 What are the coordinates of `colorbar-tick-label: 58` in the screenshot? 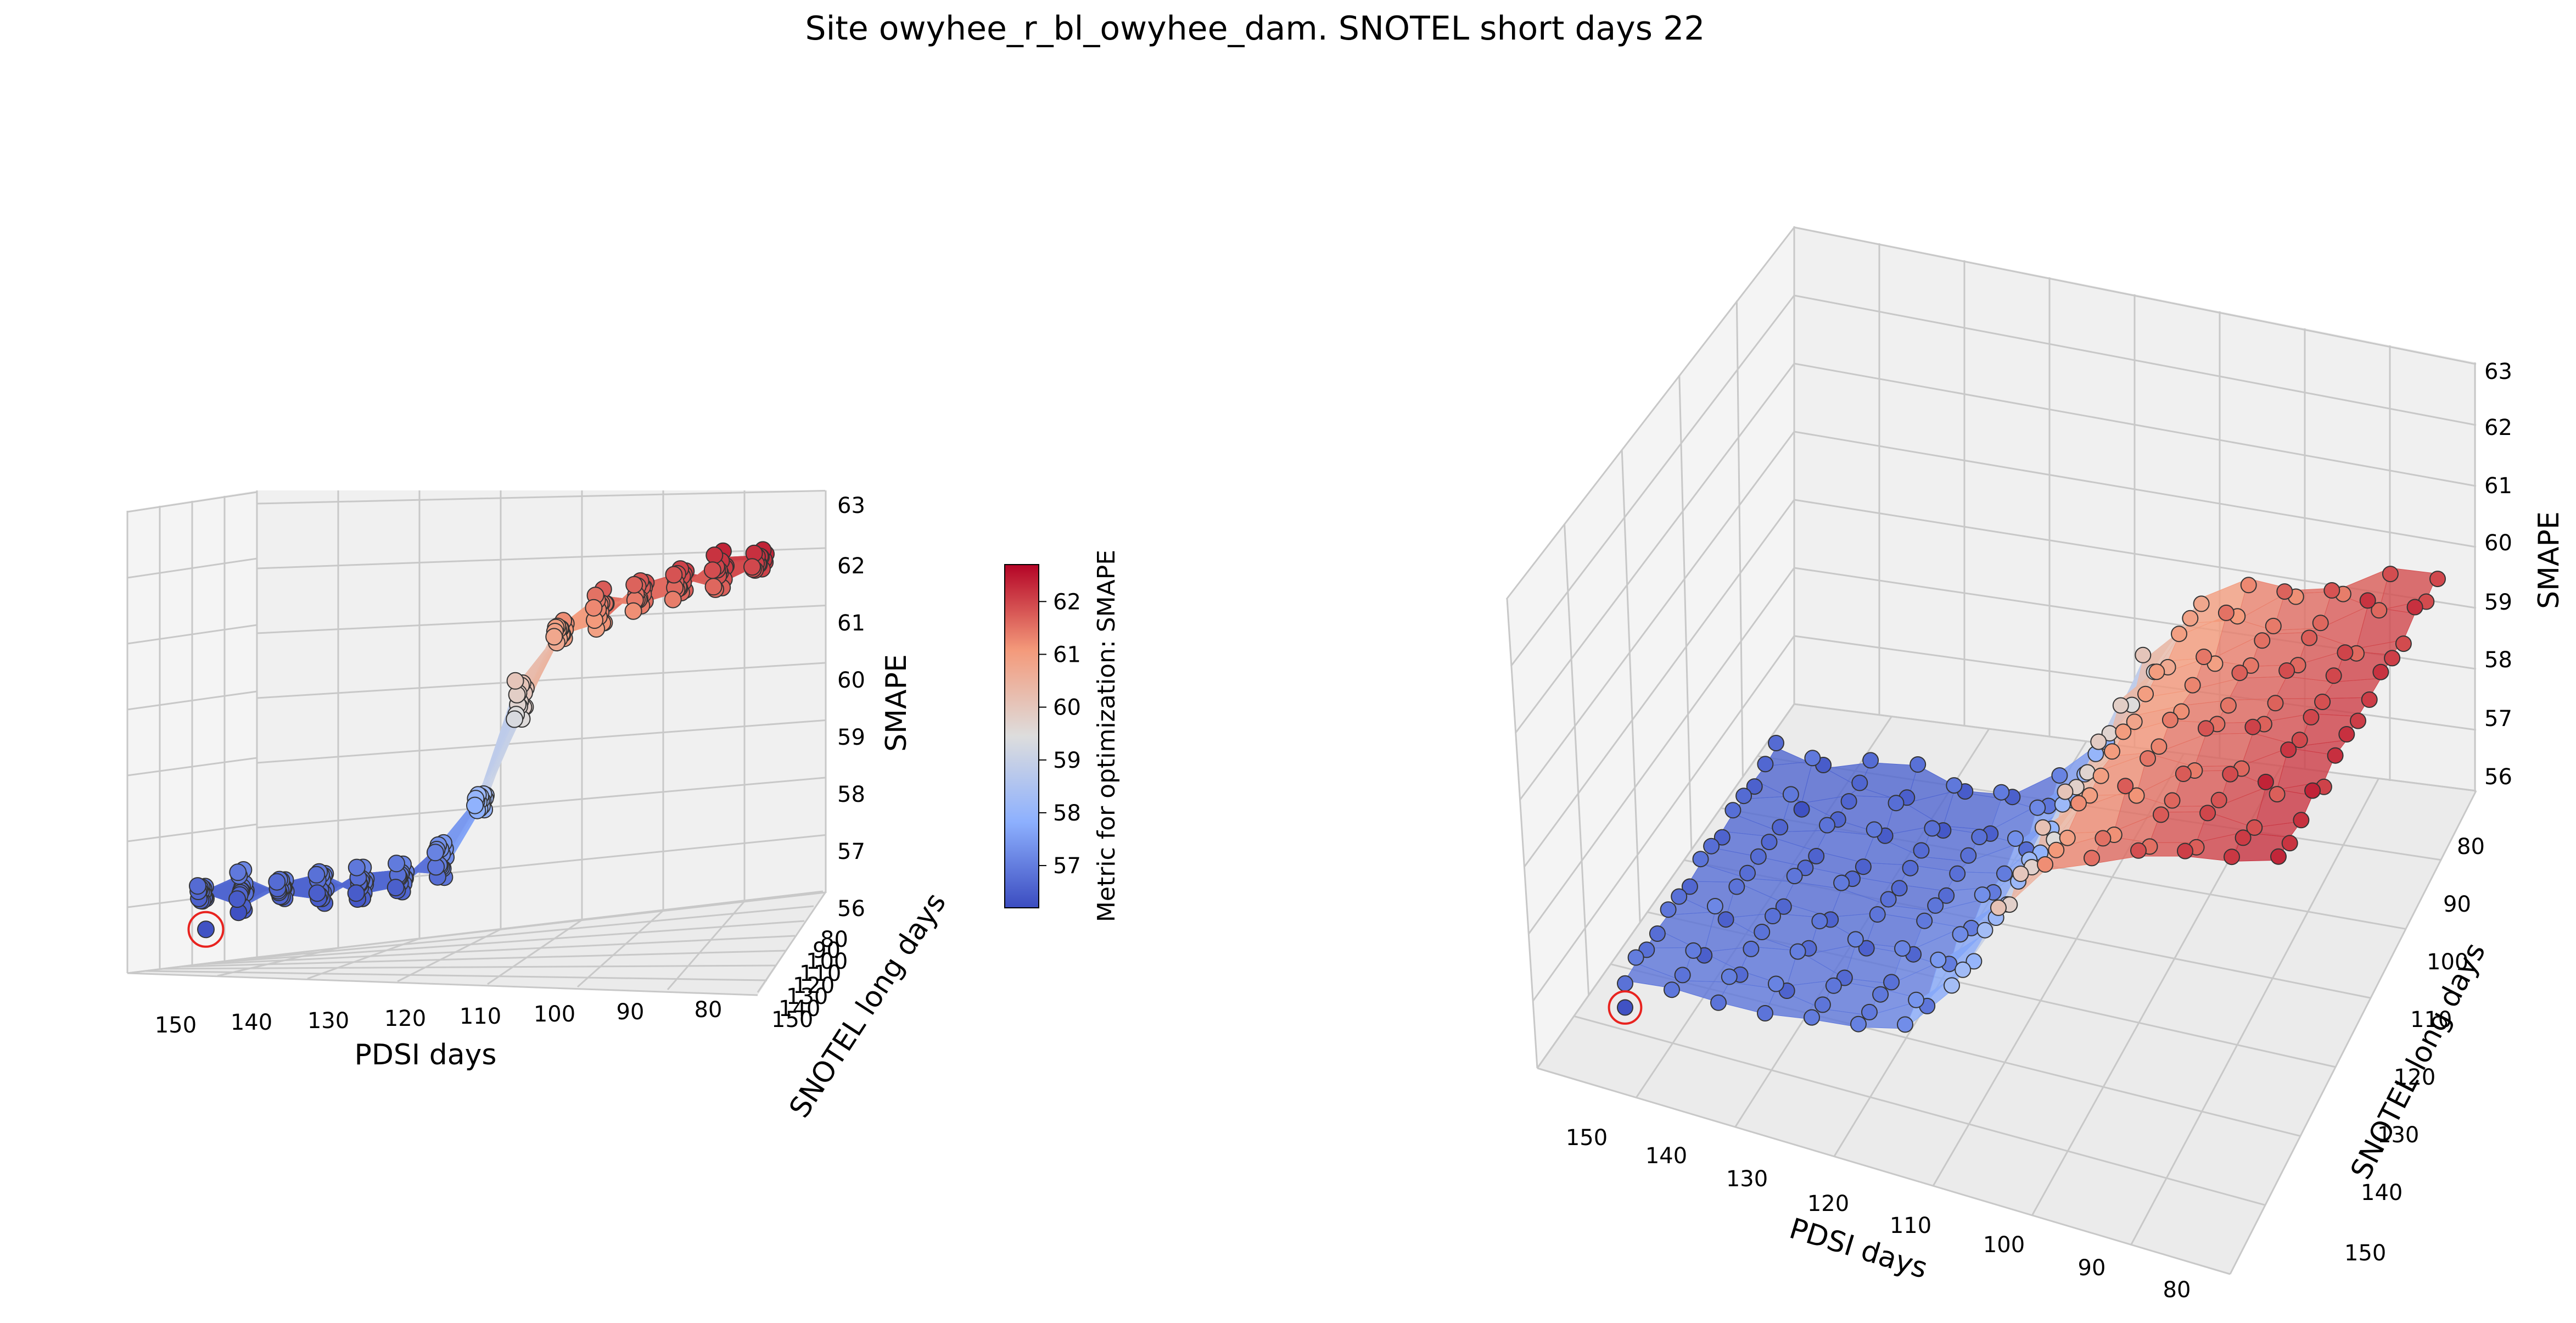 It's located at (1067, 813).